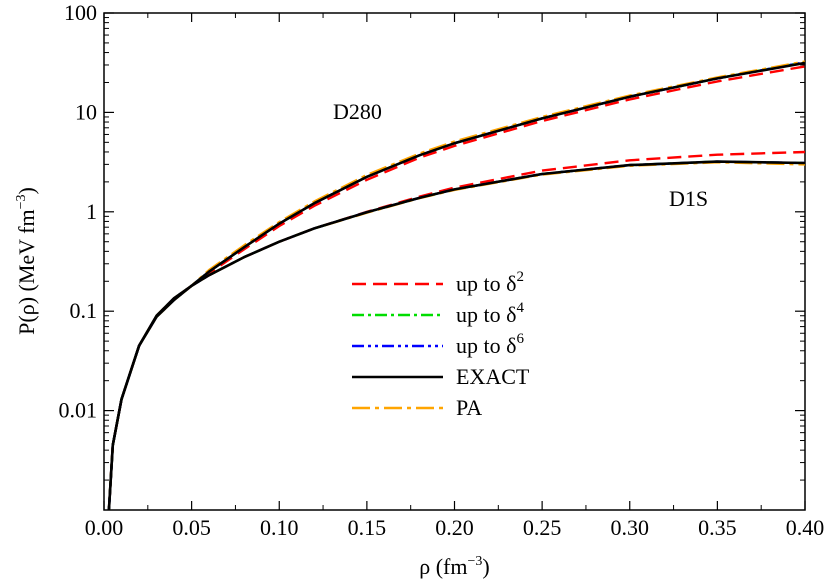 This screenshot has width=830, height=583. What do you see at coordinates (454, 566) in the screenshot?
I see `x-axis-label: ρ (fm−3)` at bounding box center [454, 566].